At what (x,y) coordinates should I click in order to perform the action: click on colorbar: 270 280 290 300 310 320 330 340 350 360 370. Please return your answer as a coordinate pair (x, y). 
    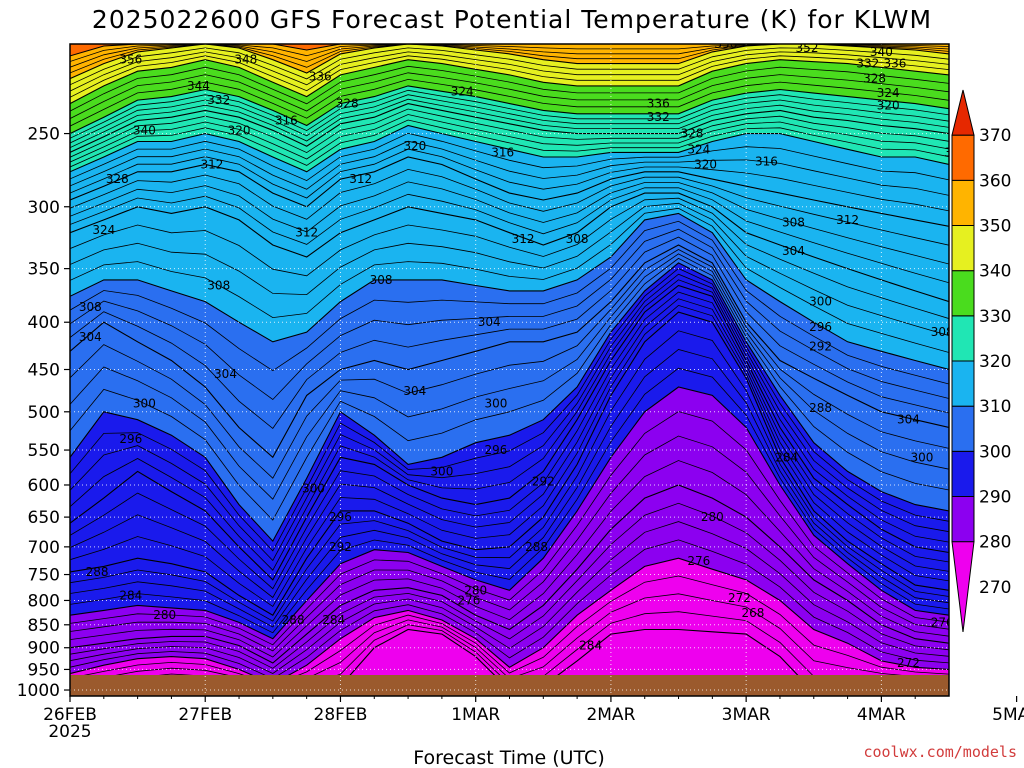
    Looking at the image, I should click on (981, 361).